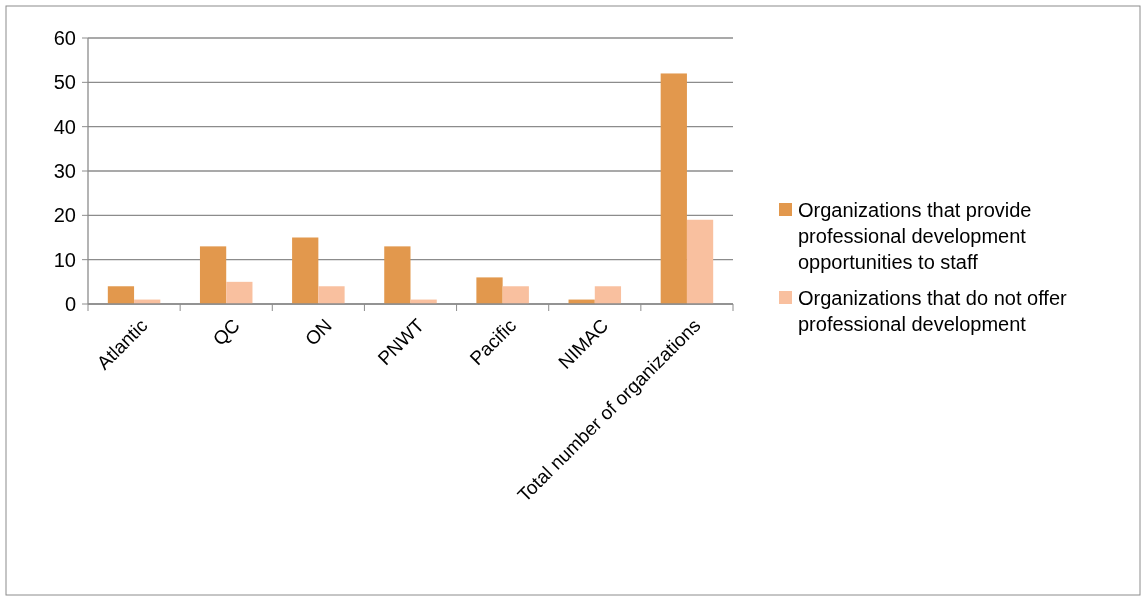 The image size is (1146, 601). I want to click on x-tick-label: ON, so click(318, 332).